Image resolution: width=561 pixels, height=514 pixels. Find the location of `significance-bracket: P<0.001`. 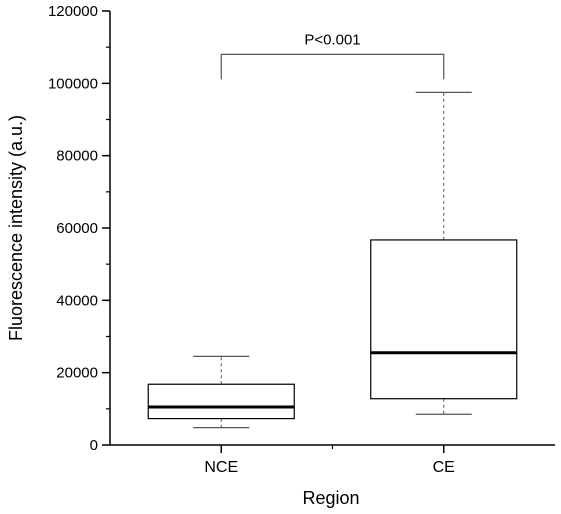

significance-bracket: P<0.001 is located at coordinates (332, 55).